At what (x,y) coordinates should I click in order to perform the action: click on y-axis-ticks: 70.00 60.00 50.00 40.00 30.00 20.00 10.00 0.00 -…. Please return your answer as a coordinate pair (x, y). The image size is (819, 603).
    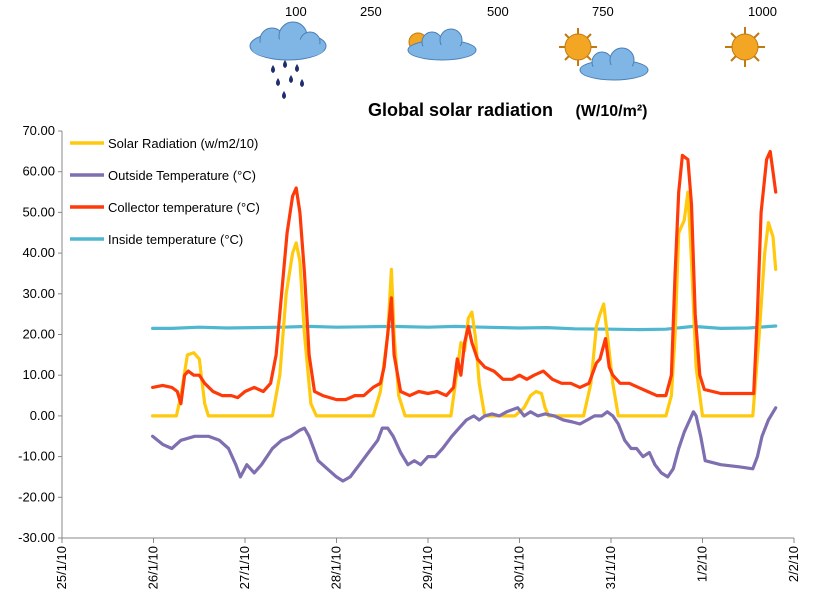
    Looking at the image, I should click on (40, 334).